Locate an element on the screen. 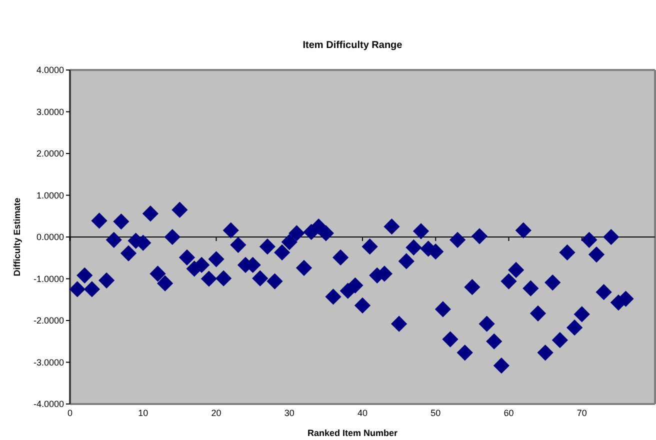  y-tick-label: 4.0000 is located at coordinates (50, 70).